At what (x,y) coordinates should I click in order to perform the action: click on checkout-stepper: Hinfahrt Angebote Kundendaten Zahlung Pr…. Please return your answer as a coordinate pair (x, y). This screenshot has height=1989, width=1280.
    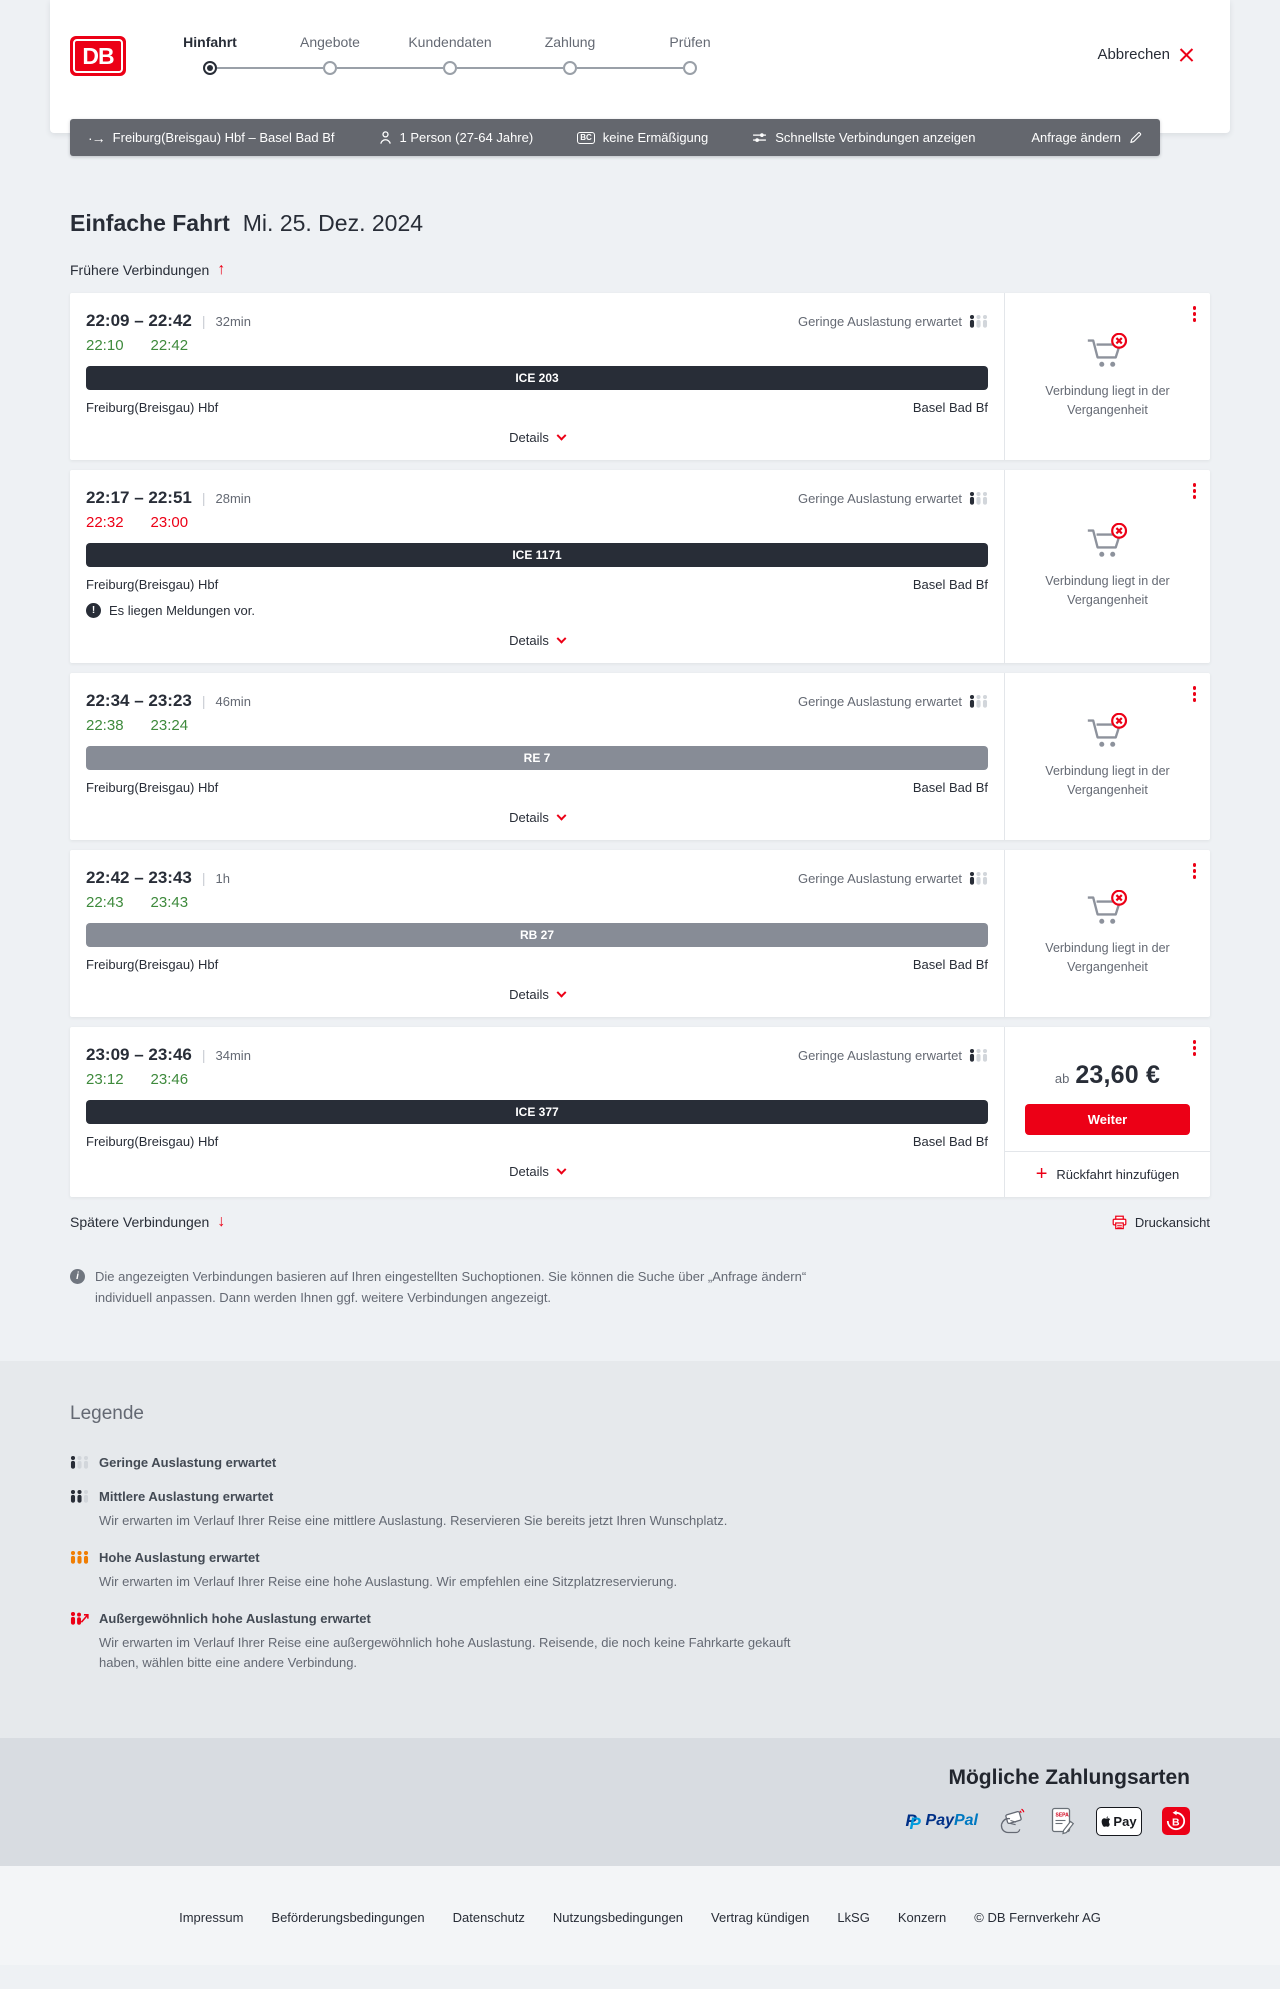
    Looking at the image, I should click on (450, 54).